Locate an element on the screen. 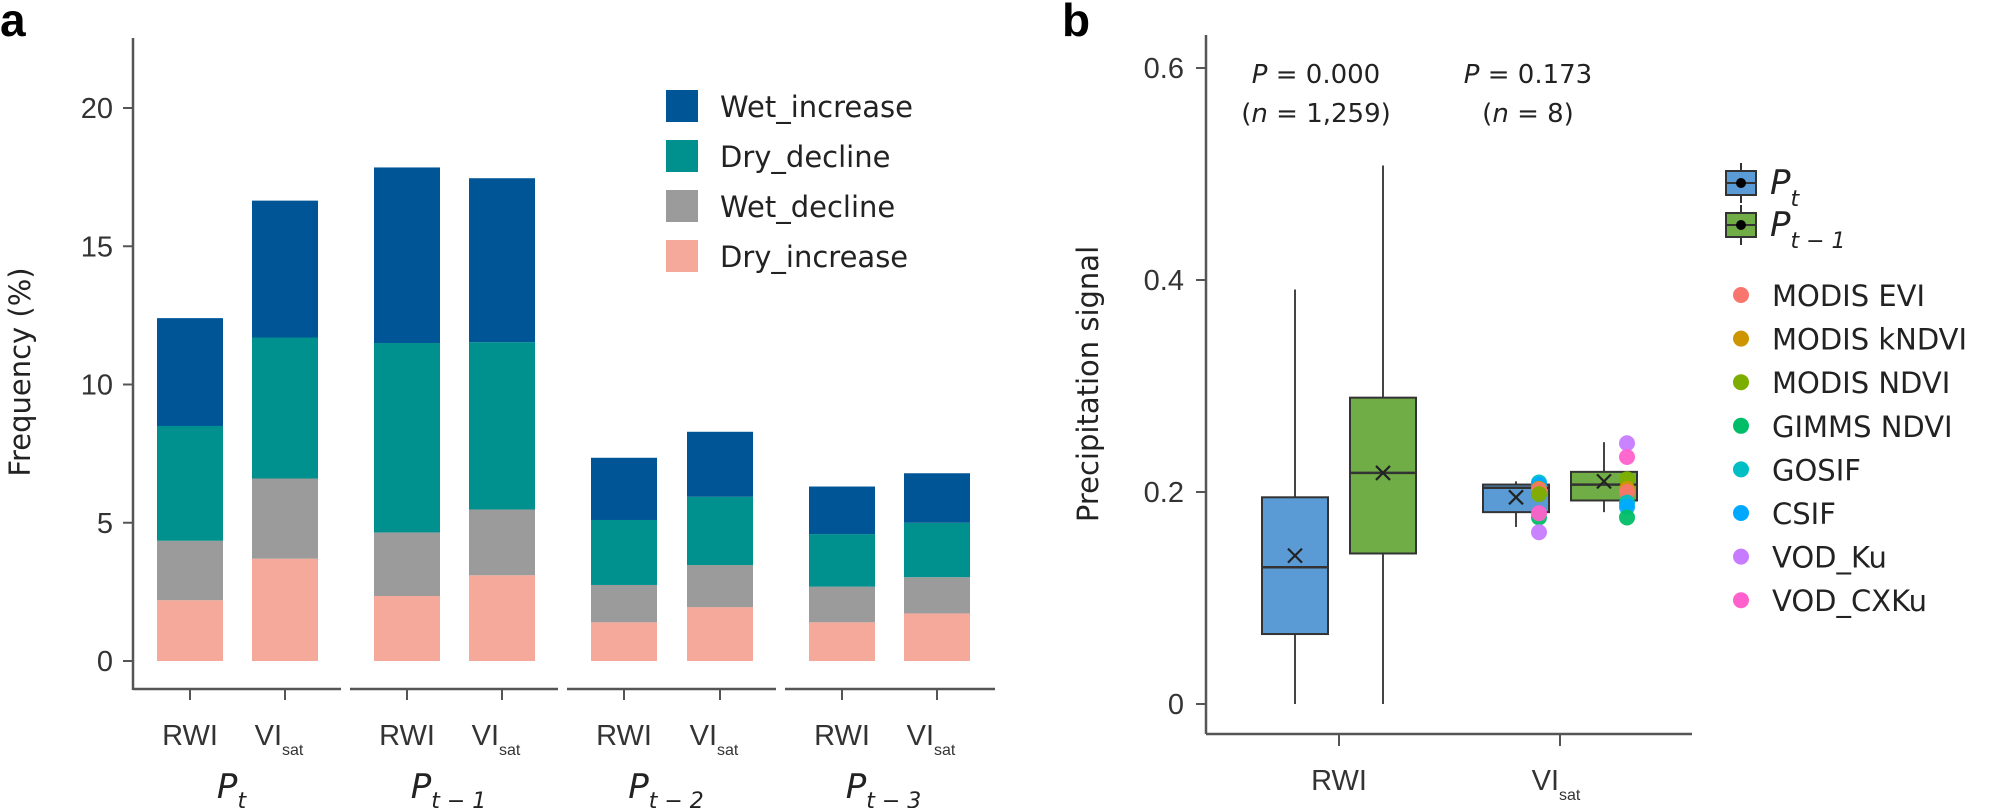 The height and width of the screenshot is (808, 2000). p-value: = 0.173 is located at coordinates (1535, 75).